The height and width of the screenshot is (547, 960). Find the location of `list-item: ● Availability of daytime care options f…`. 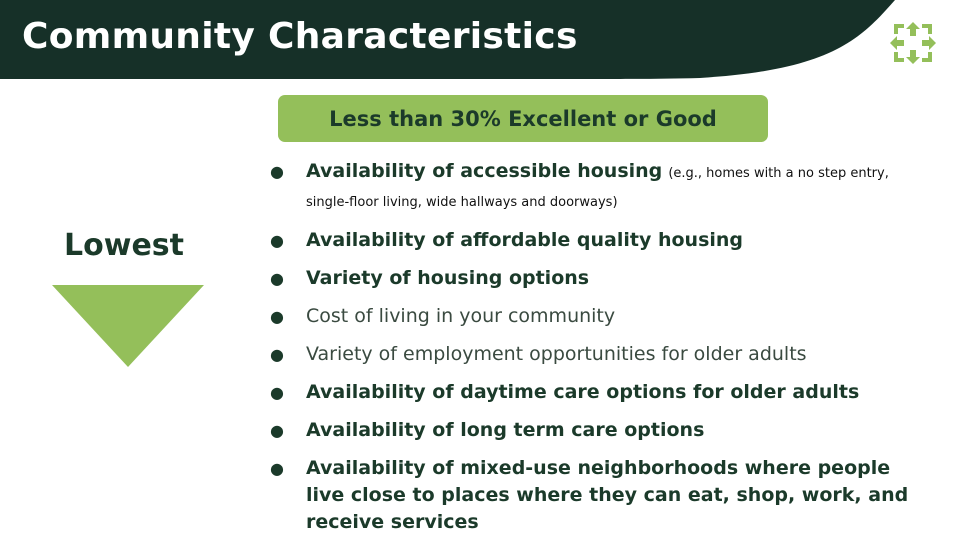

list-item: ● Availability of daytime care options f… is located at coordinates (600, 392).